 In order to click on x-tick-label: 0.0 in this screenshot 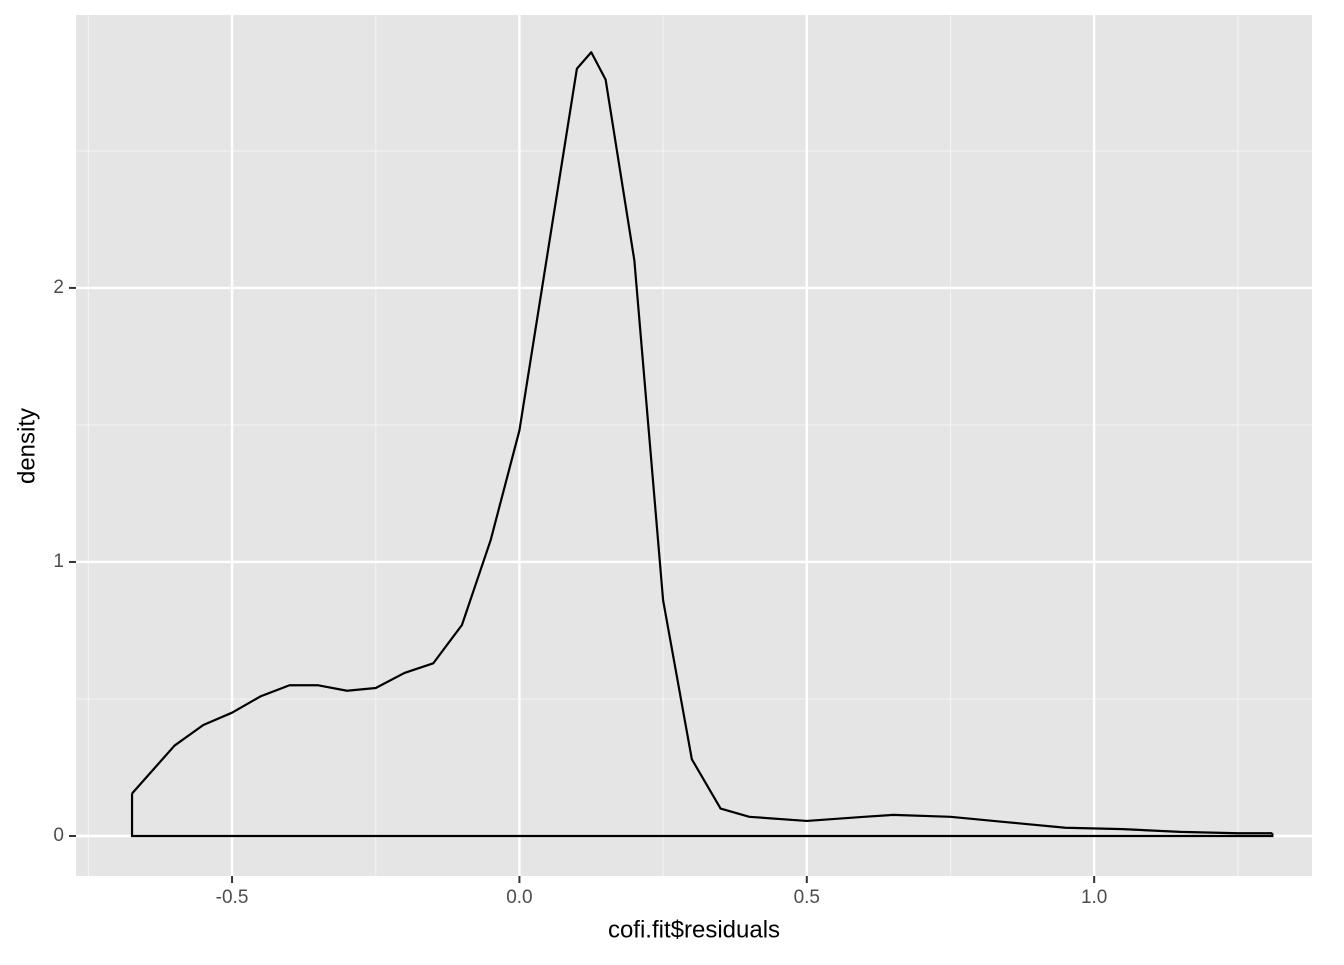, I will do `click(519, 897)`.